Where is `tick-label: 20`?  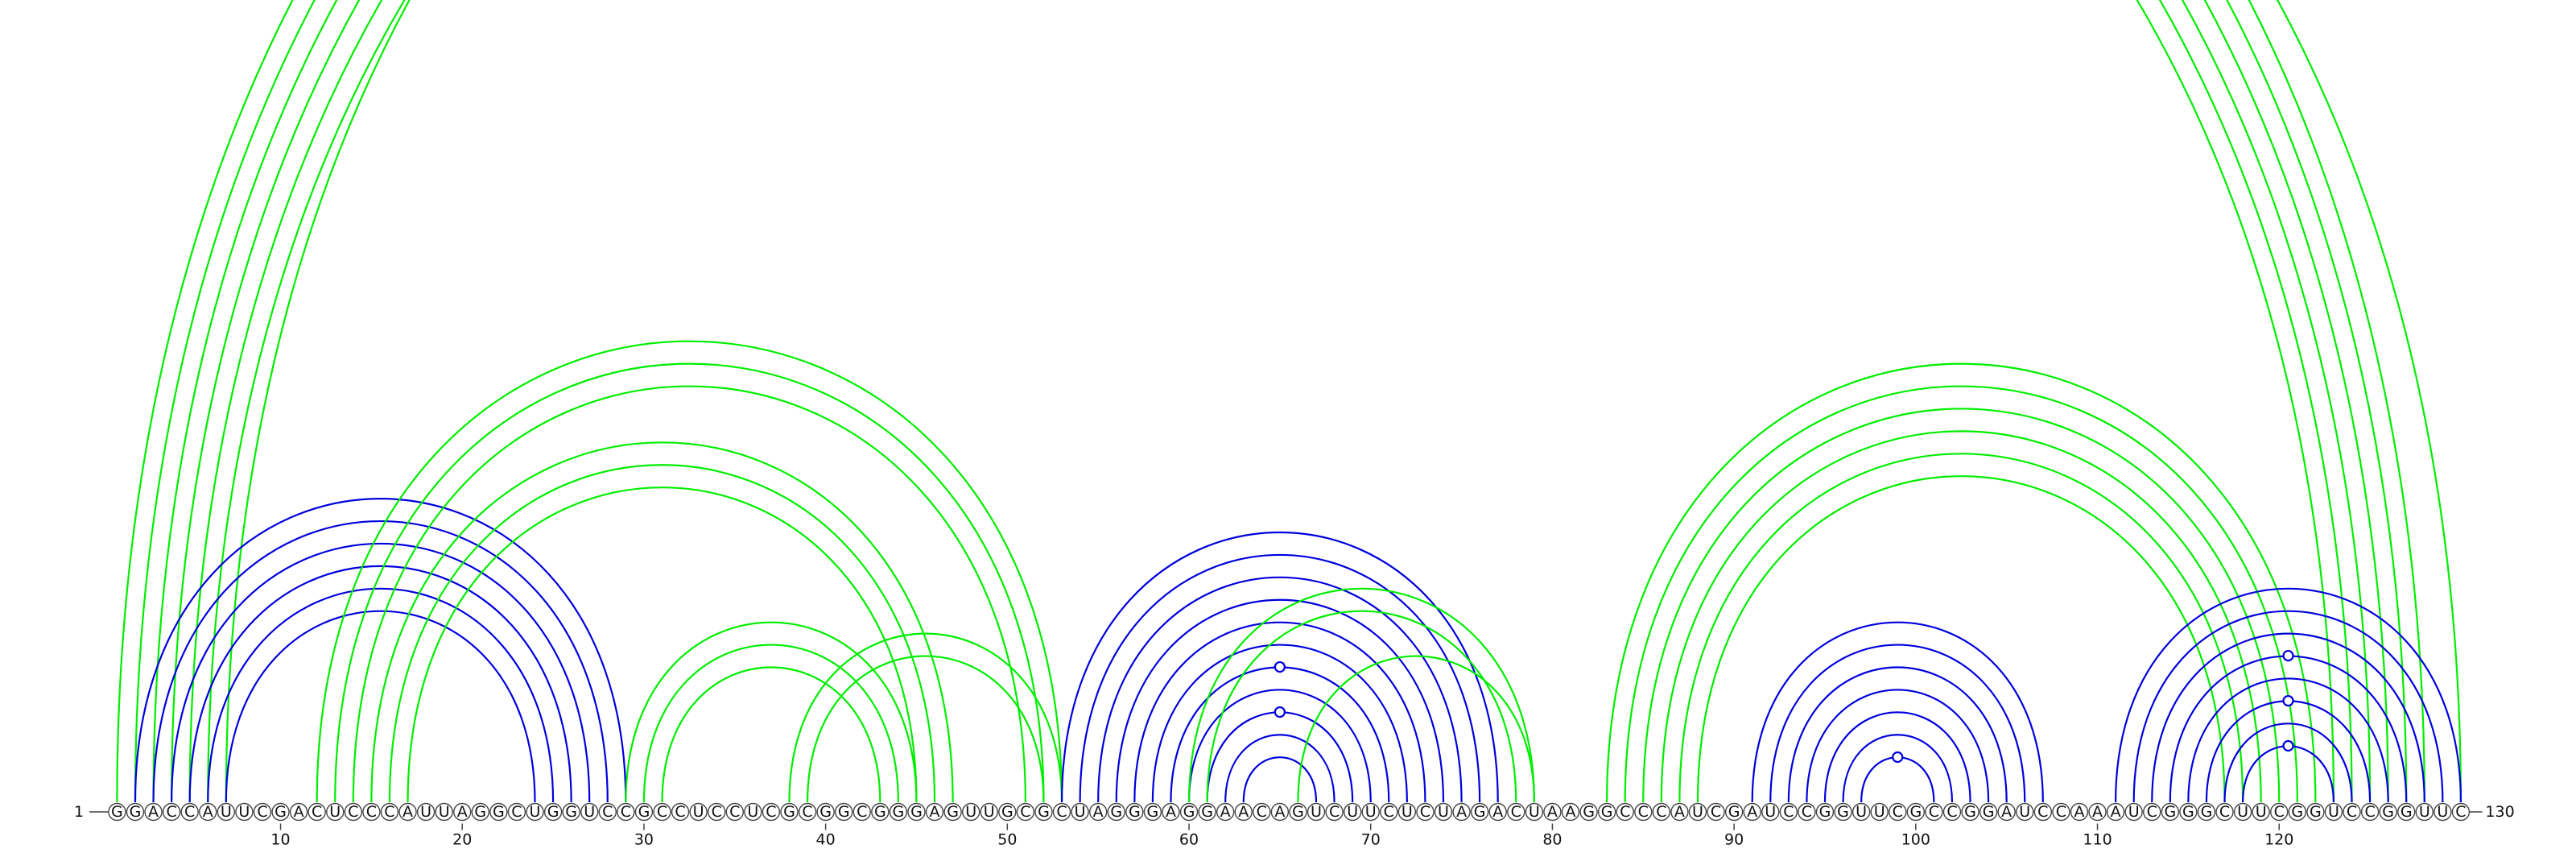 tick-label: 20 is located at coordinates (462, 840).